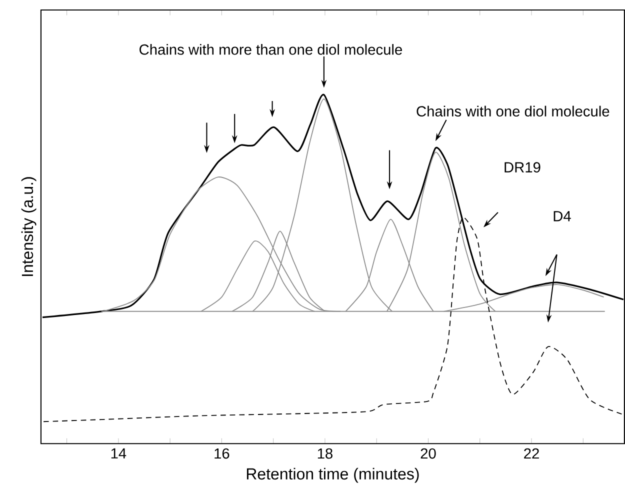 The width and height of the screenshot is (625, 500). Describe the element at coordinates (513, 111) in the screenshot. I see `annotation: Chains with one diol molecule` at that location.